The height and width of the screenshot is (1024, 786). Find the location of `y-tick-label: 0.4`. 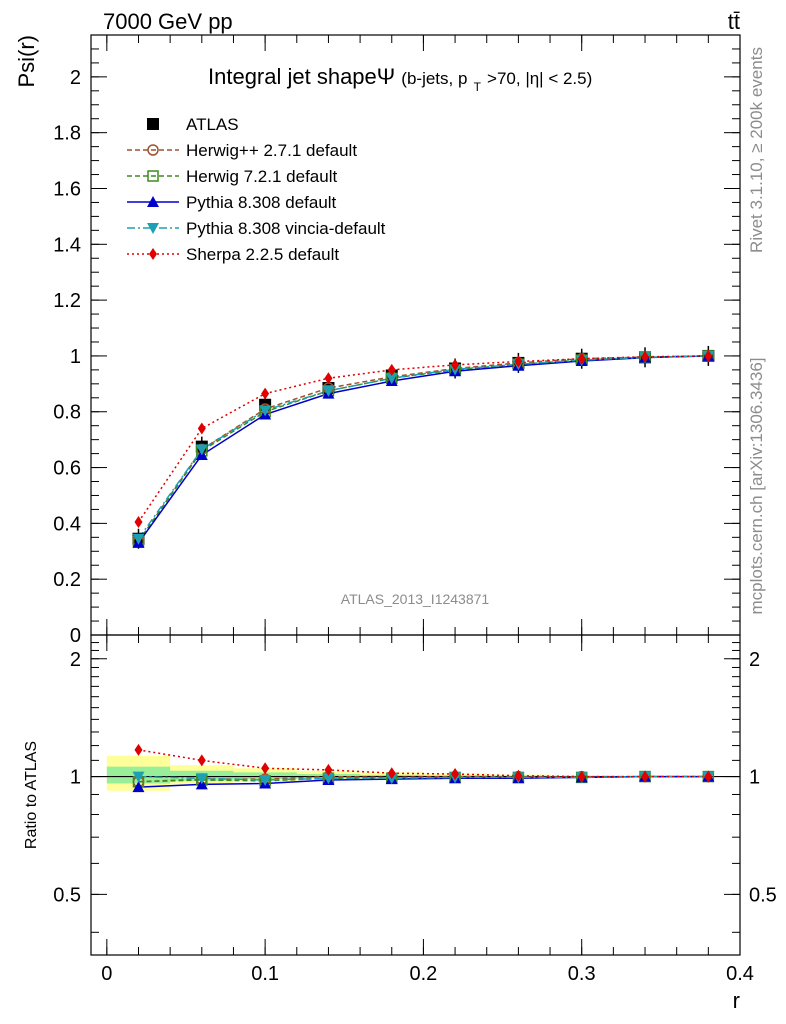

y-tick-label: 0.4 is located at coordinates (67, 524).